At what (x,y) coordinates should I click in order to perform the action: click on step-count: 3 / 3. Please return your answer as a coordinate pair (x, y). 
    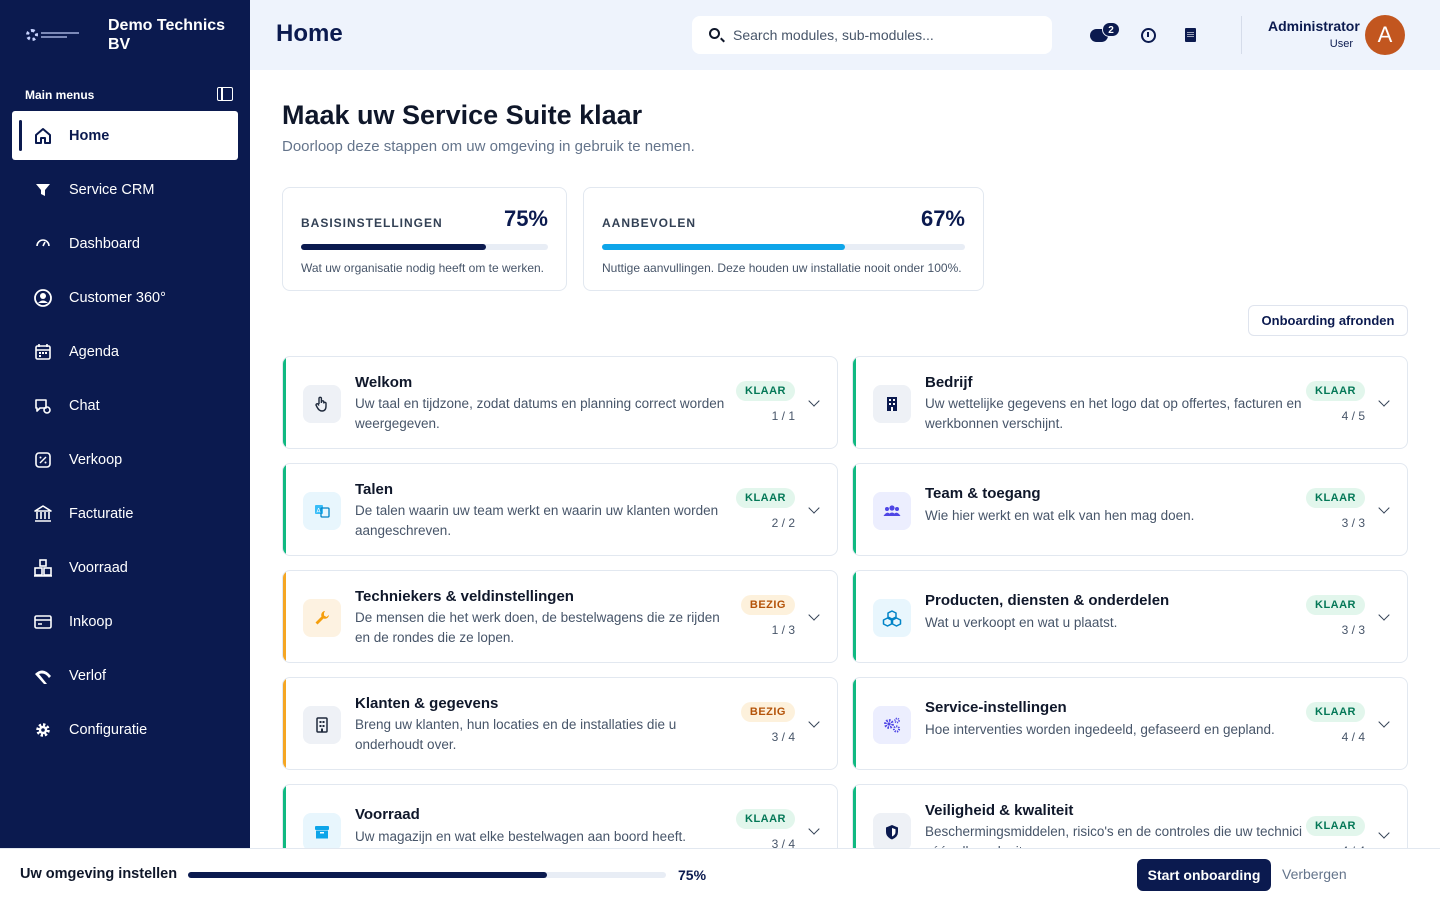
    Looking at the image, I should click on (1353, 630).